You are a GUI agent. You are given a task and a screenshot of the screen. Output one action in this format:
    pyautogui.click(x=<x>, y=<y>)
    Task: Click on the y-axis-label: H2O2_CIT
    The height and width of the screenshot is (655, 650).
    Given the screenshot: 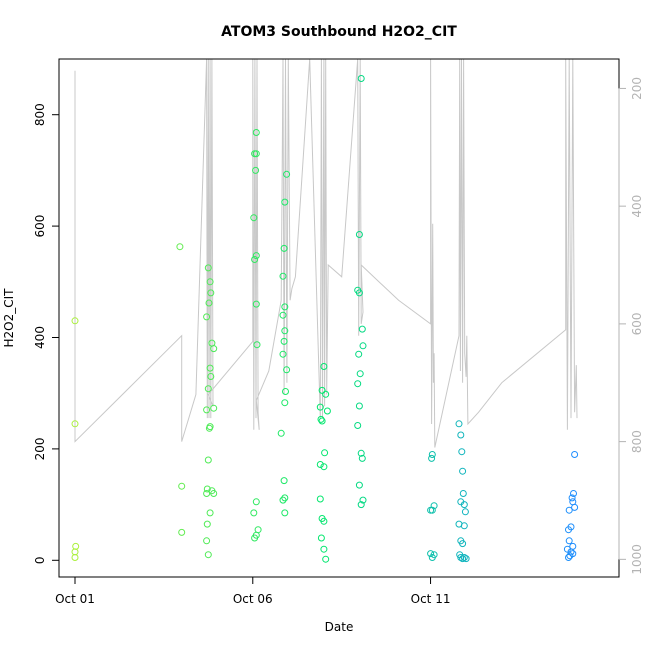 What is the action you would take?
    pyautogui.click(x=9, y=318)
    